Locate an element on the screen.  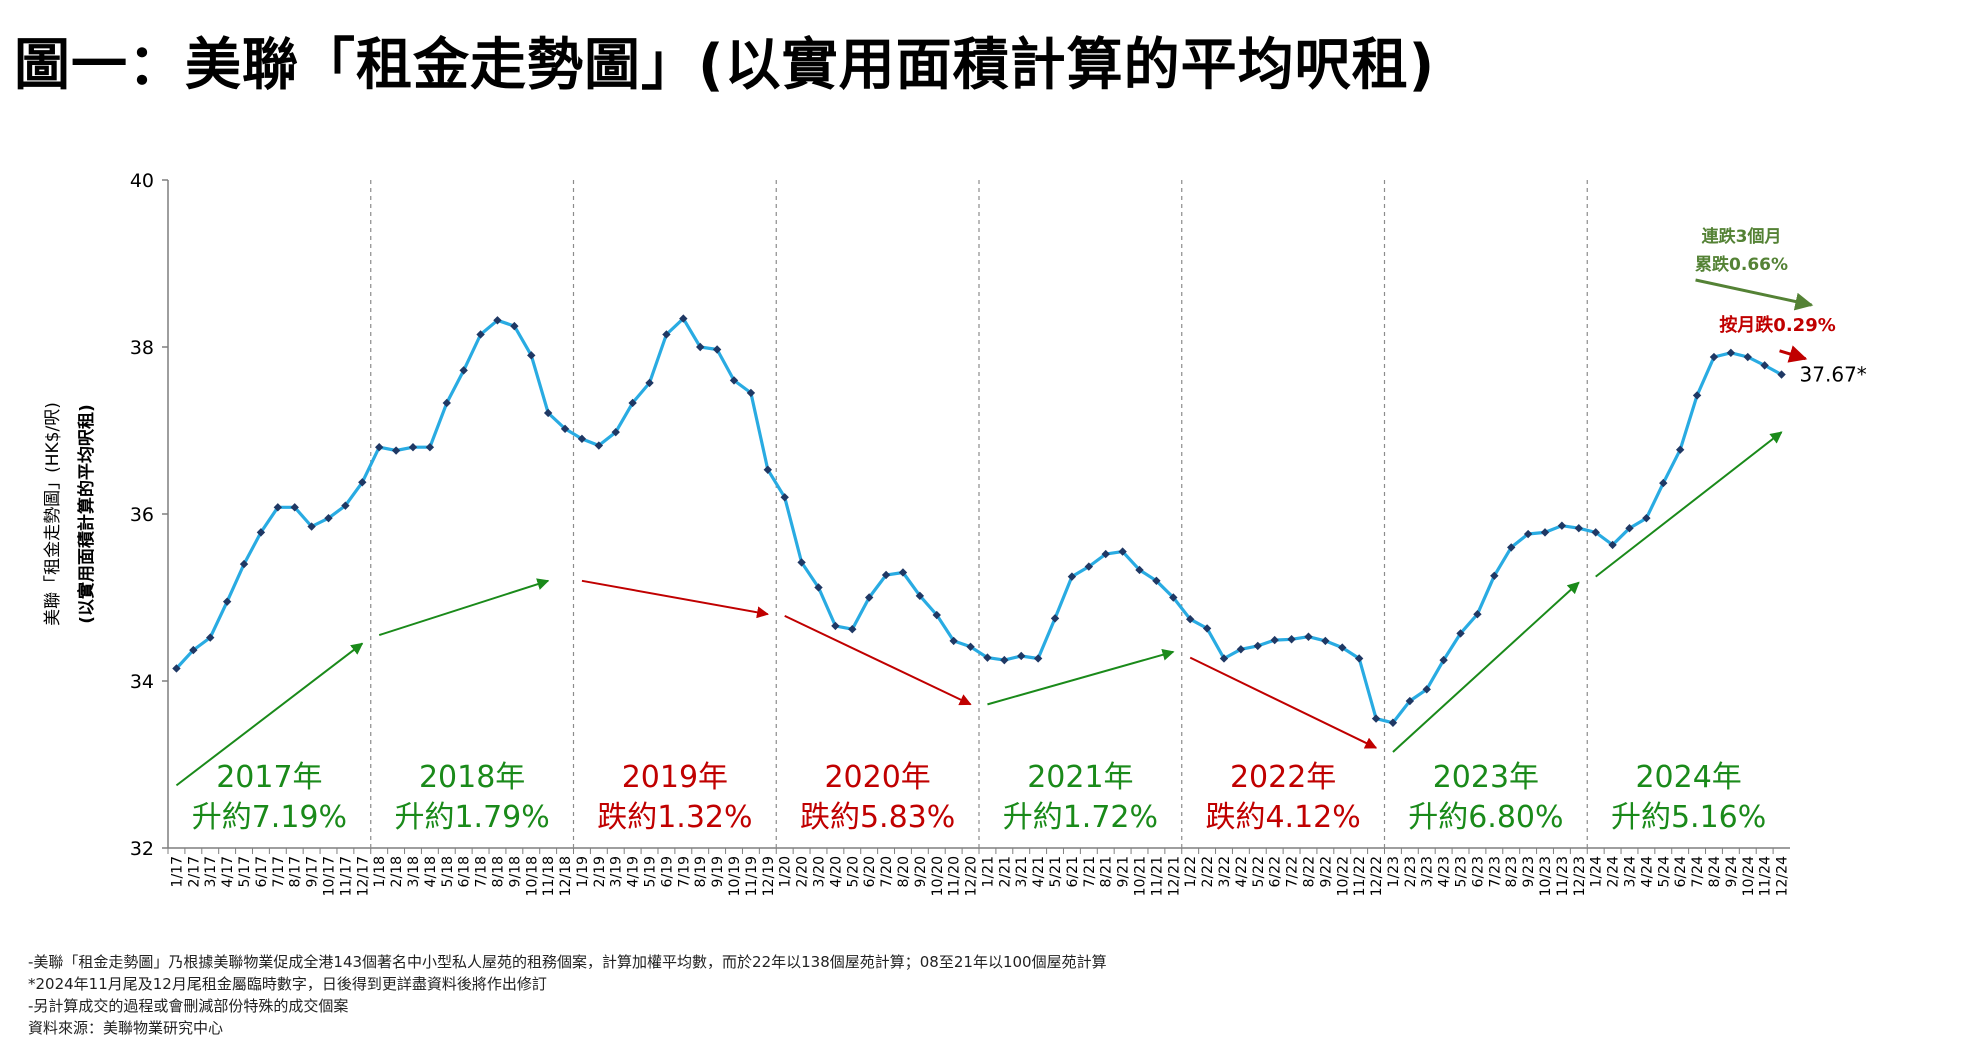
x-tick-label: 4/23 is located at coordinates (1445, 871).